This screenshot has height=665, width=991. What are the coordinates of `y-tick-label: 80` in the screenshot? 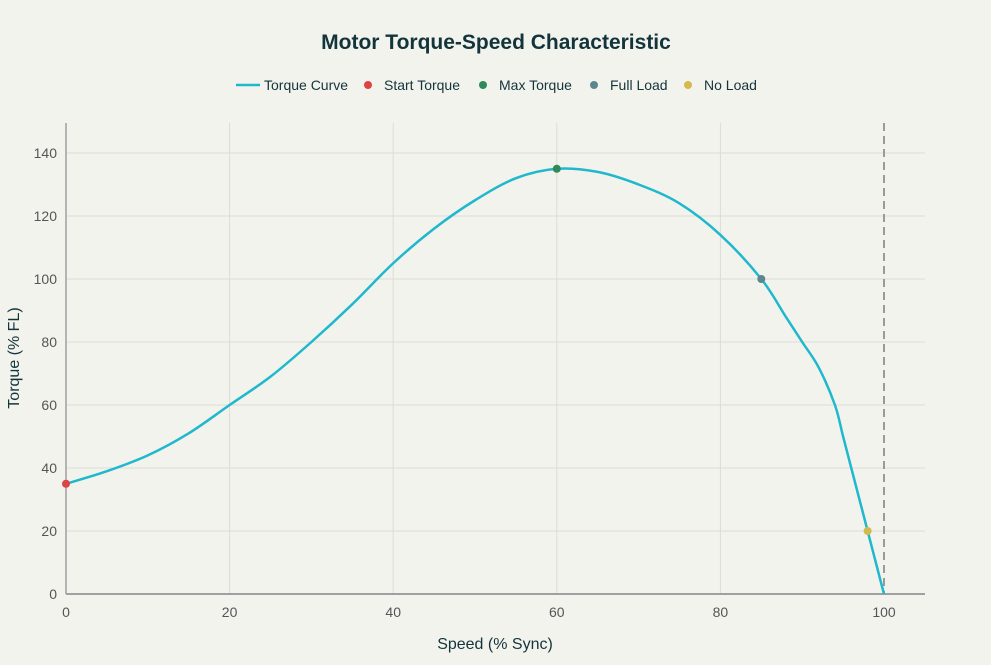 It's located at (49, 342).